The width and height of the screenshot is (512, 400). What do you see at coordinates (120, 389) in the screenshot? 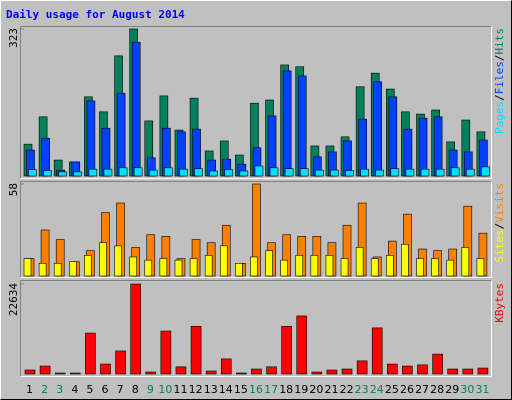
I see `x-tick-label: 7` at bounding box center [120, 389].